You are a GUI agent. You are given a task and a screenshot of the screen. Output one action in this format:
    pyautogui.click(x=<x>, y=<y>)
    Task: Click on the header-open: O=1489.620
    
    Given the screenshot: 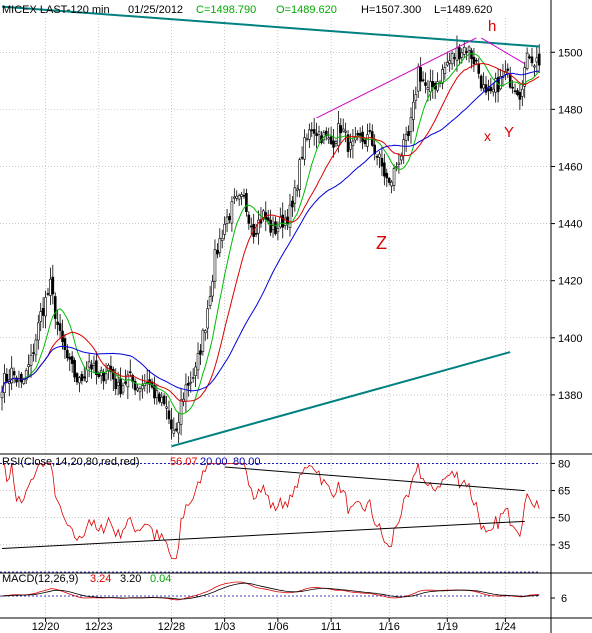 What is the action you would take?
    pyautogui.click(x=306, y=10)
    